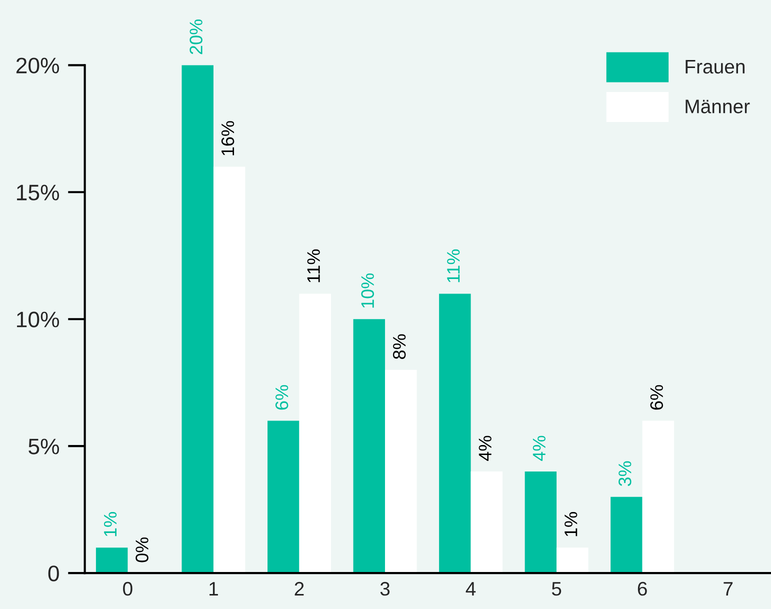 Image resolution: width=771 pixels, height=609 pixels. Describe the element at coordinates (142, 549) in the screenshot. I see `data-label: 0%` at that location.